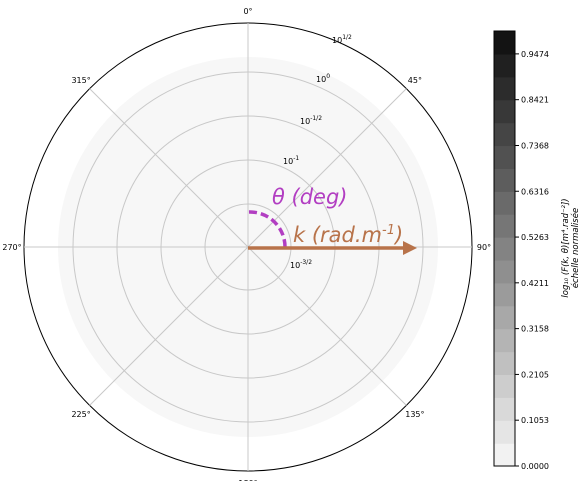 The width and height of the screenshot is (580, 481). Describe the element at coordinates (535, 54) in the screenshot. I see `colorbar-tick-label: 0.9474` at that location.